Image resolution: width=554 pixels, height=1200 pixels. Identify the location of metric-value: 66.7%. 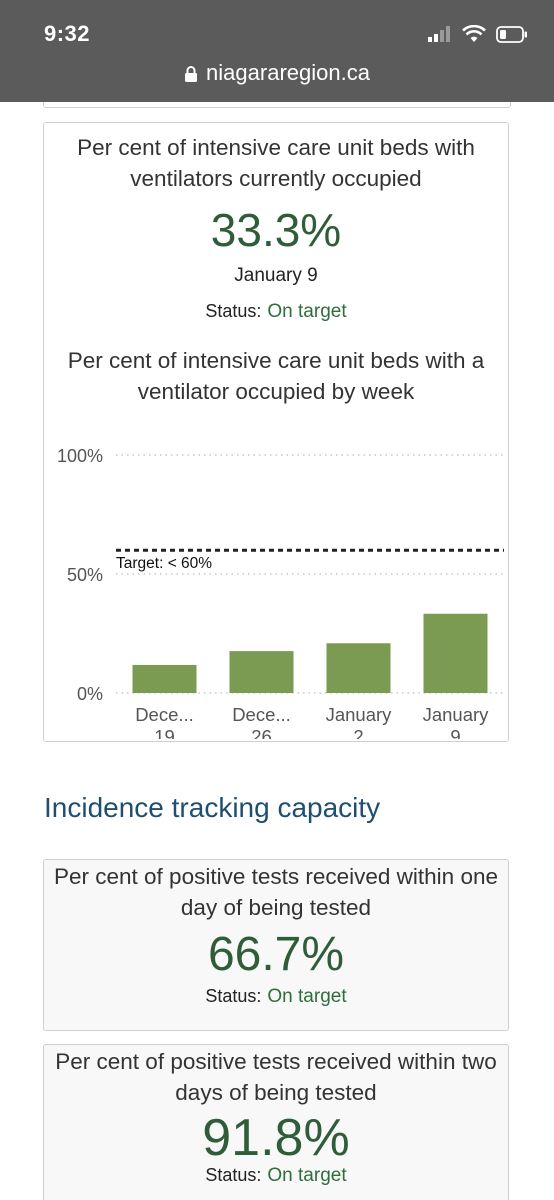
(276, 954).